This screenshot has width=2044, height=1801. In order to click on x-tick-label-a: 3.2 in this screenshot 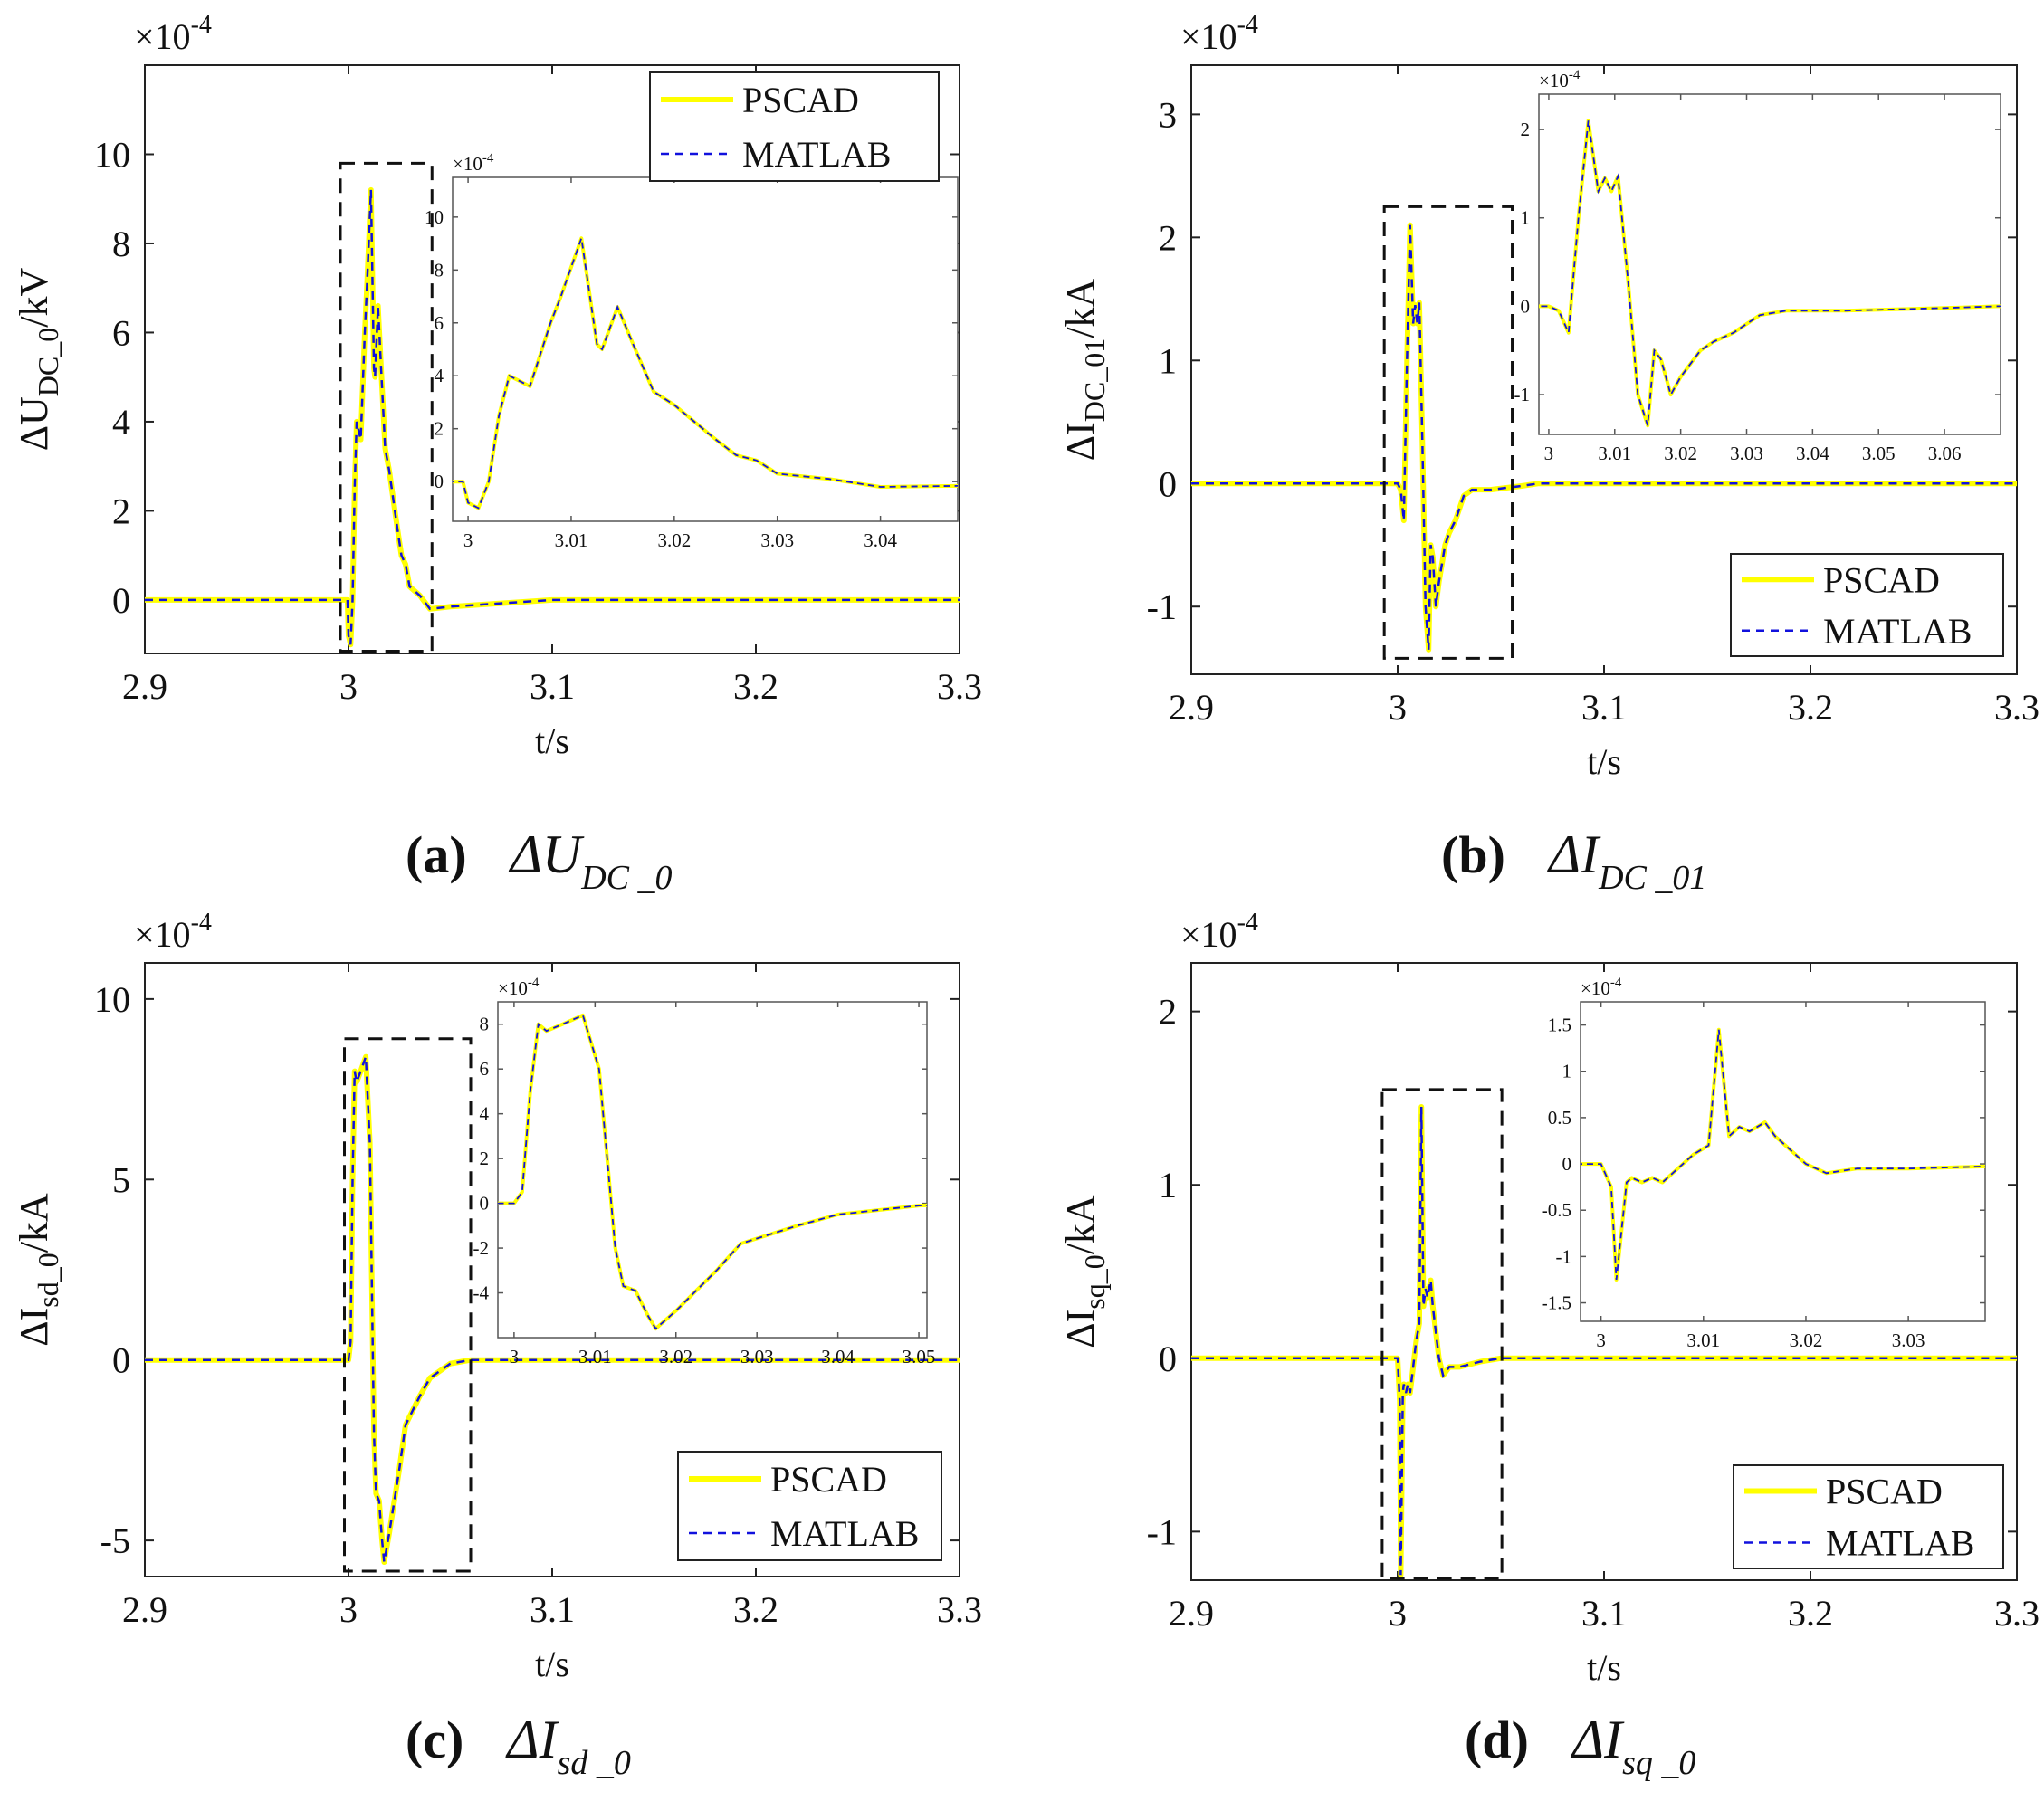, I will do `click(755, 686)`.